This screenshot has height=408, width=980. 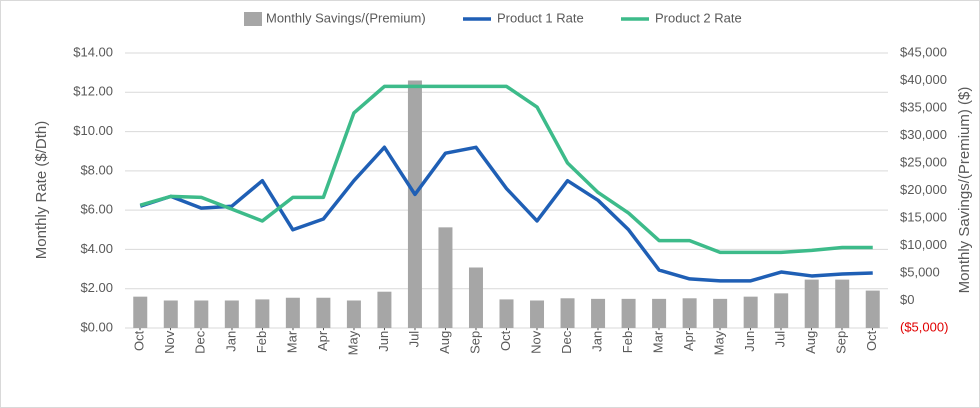 I want to click on y2-tick-label: $20,000, so click(x=923, y=189).